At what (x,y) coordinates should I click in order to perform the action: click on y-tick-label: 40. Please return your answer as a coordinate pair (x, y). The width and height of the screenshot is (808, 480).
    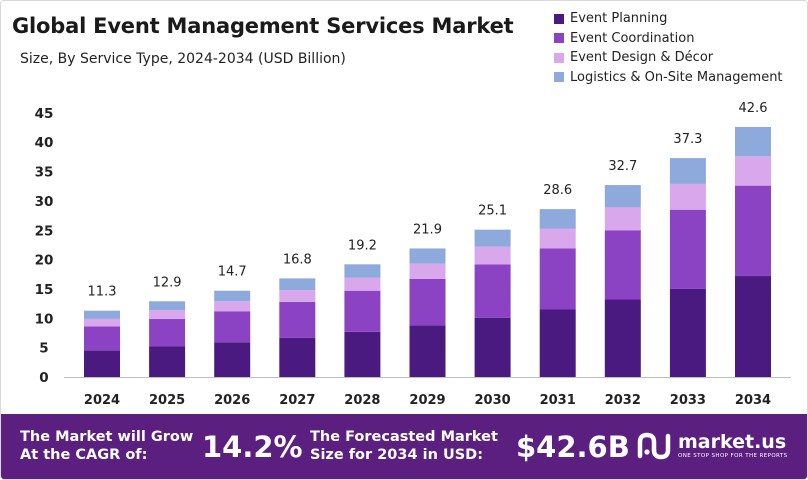
    Looking at the image, I should click on (44, 143).